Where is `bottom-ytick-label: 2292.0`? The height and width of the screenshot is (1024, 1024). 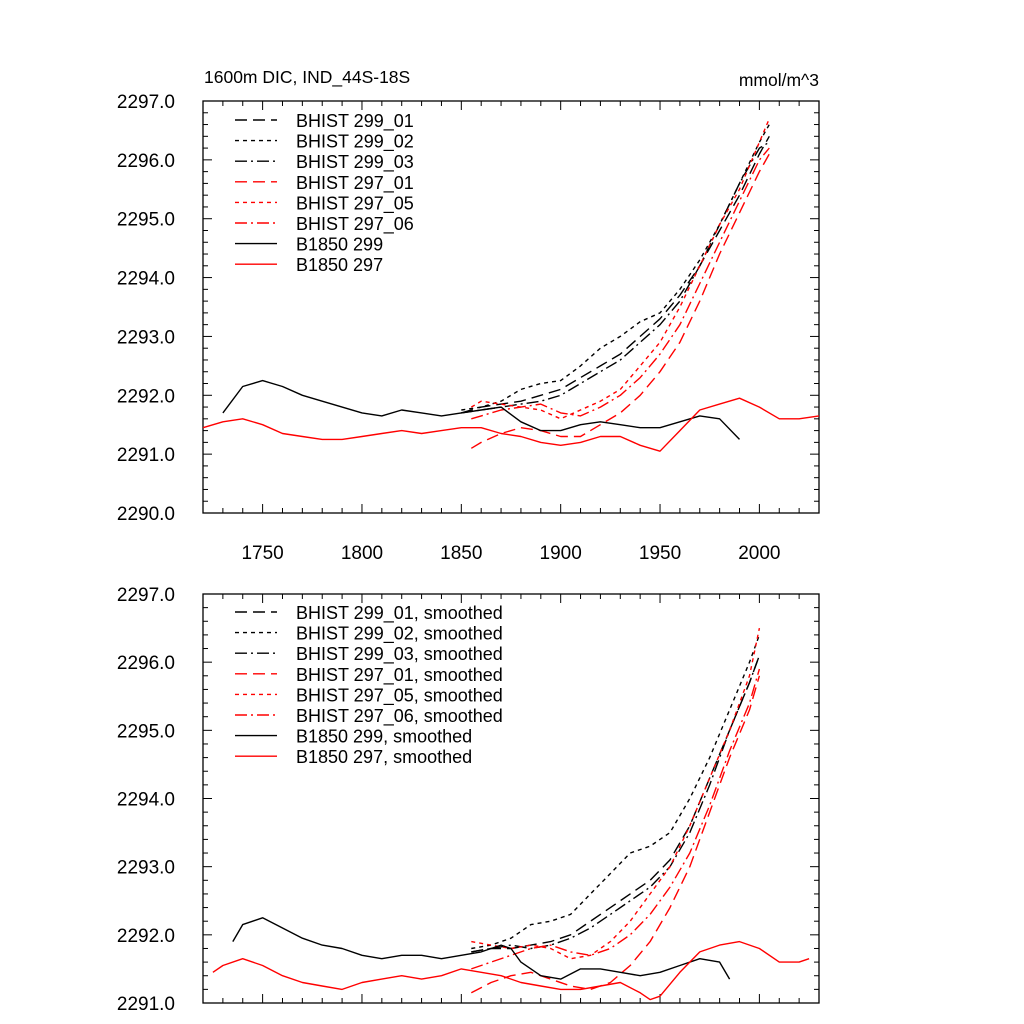
bottom-ytick-label: 2292.0 is located at coordinates (146, 936).